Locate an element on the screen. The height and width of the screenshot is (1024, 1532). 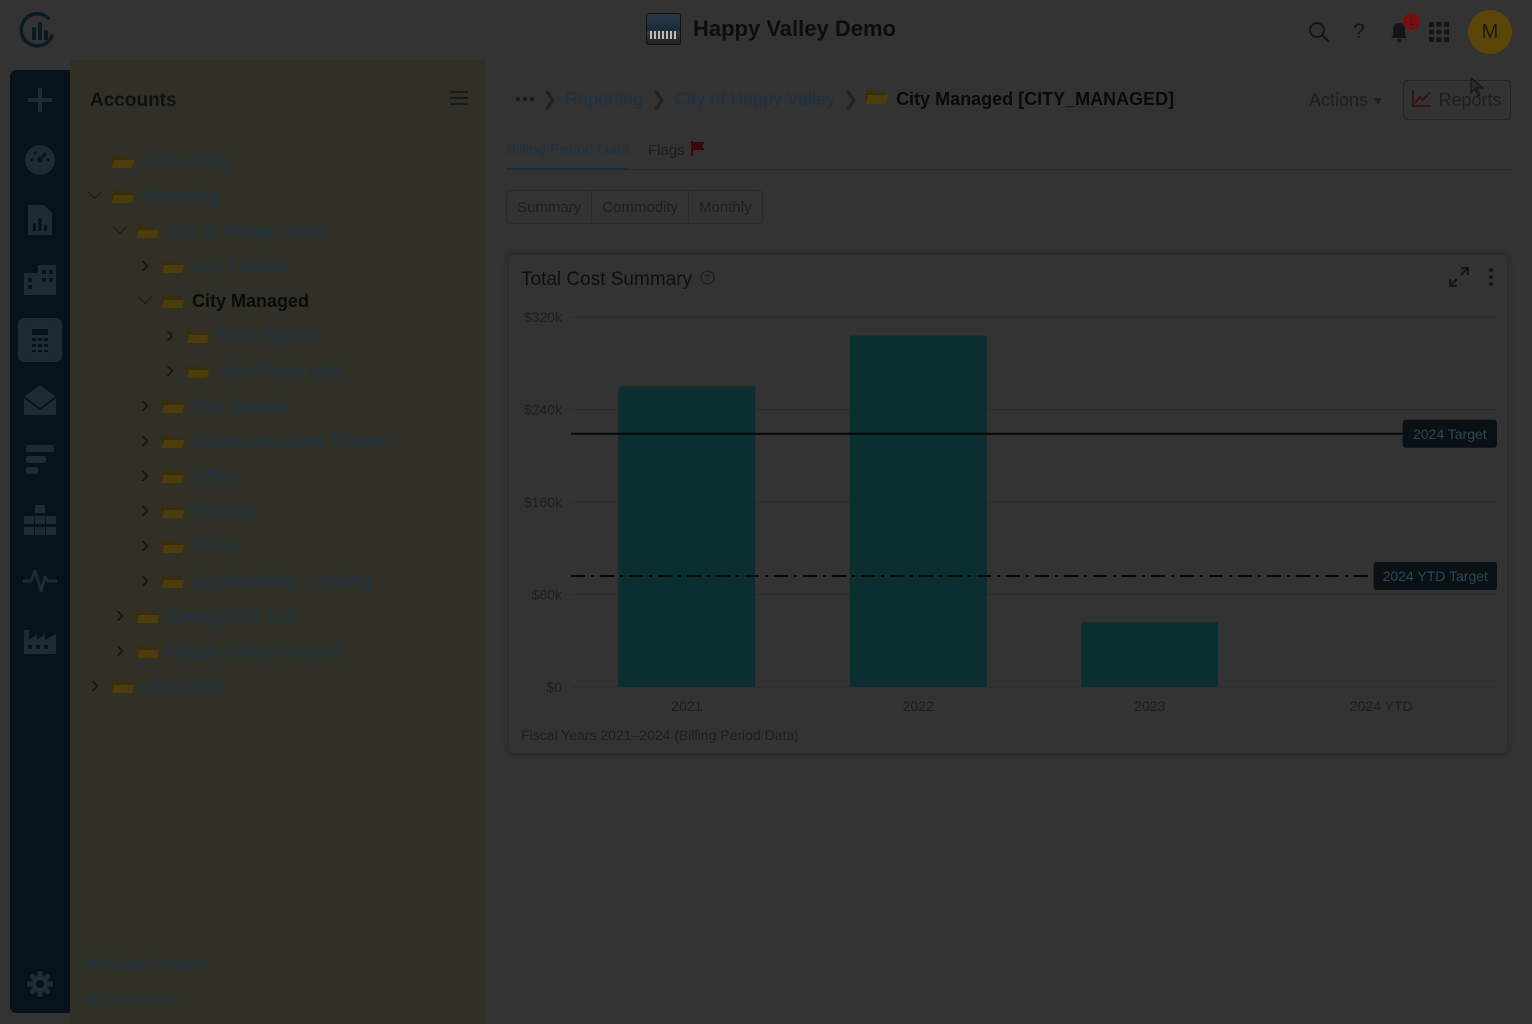
tree-node: › Twin Pines Mall is located at coordinates (251, 369).